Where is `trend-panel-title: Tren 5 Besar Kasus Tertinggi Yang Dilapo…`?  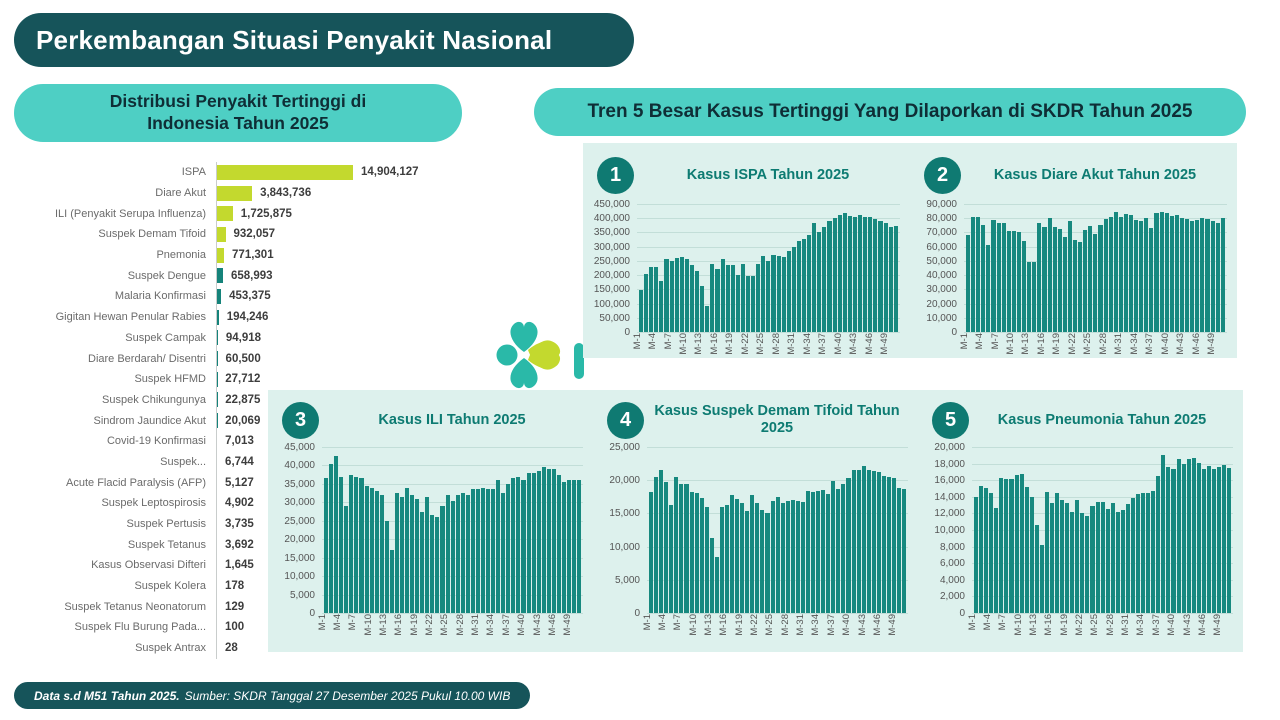 trend-panel-title: Tren 5 Besar Kasus Tertinggi Yang Dilapo… is located at coordinates (890, 111).